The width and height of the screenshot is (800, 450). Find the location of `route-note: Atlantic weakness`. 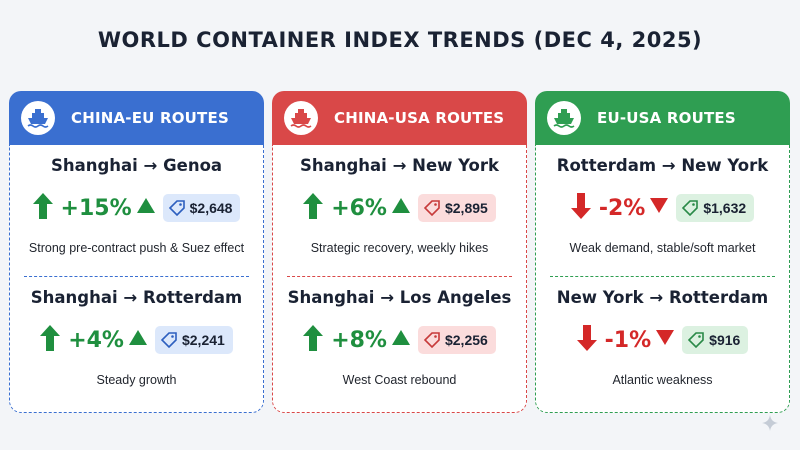

route-note: Atlantic weakness is located at coordinates (662, 380).